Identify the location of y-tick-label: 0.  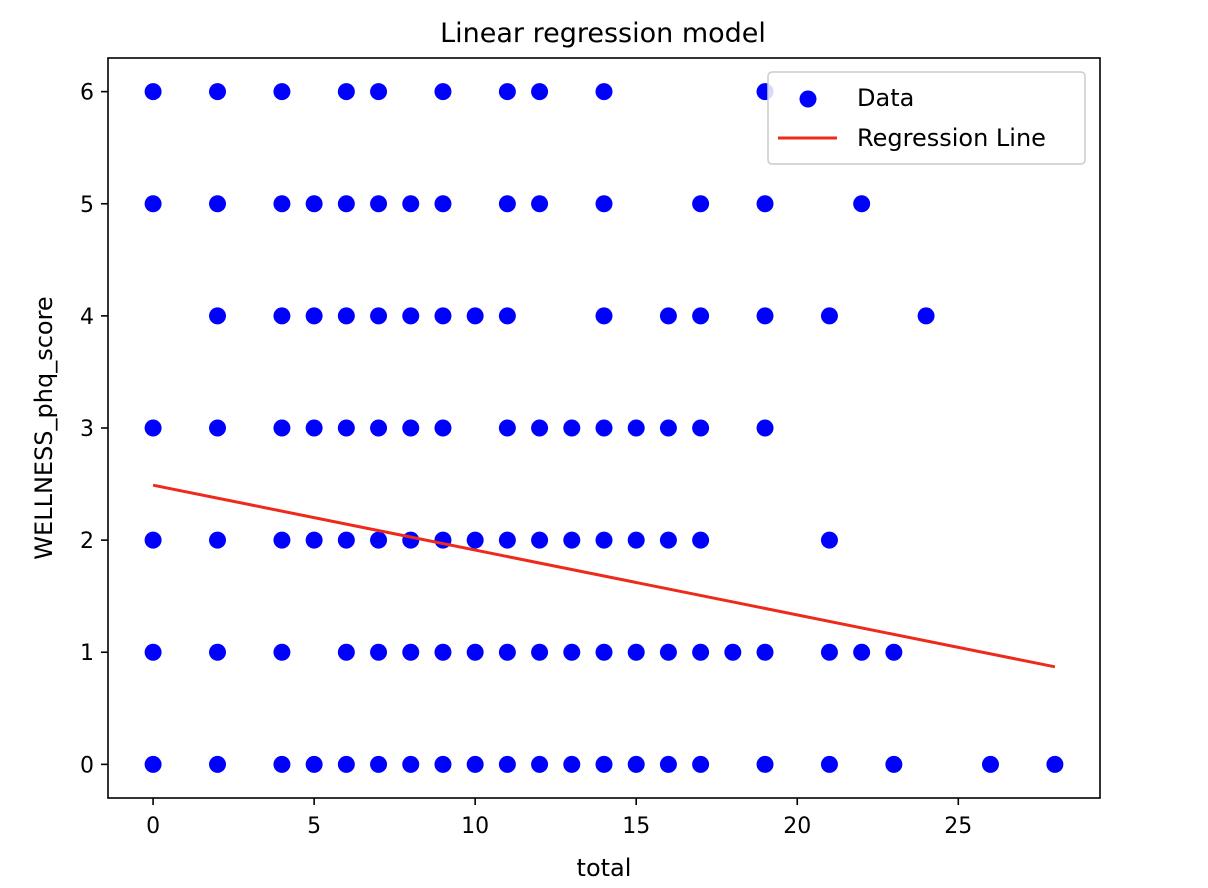
(87, 765).